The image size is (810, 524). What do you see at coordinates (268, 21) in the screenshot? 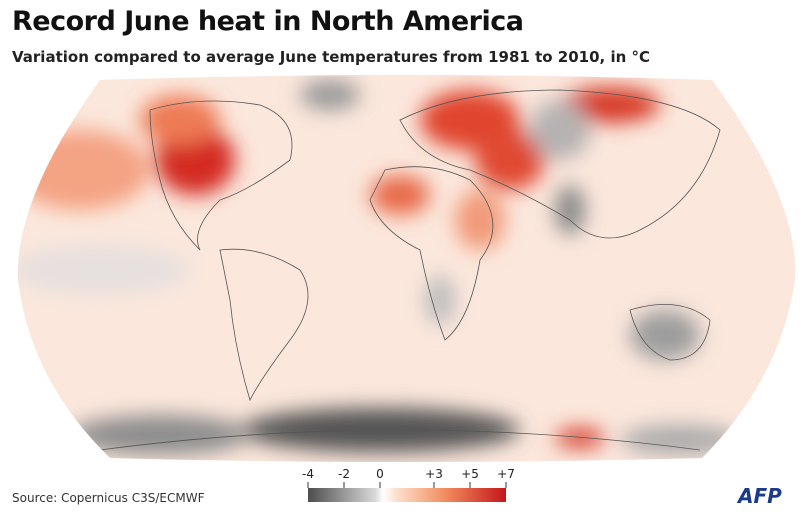
I see `title: Record June heat in North America` at bounding box center [268, 21].